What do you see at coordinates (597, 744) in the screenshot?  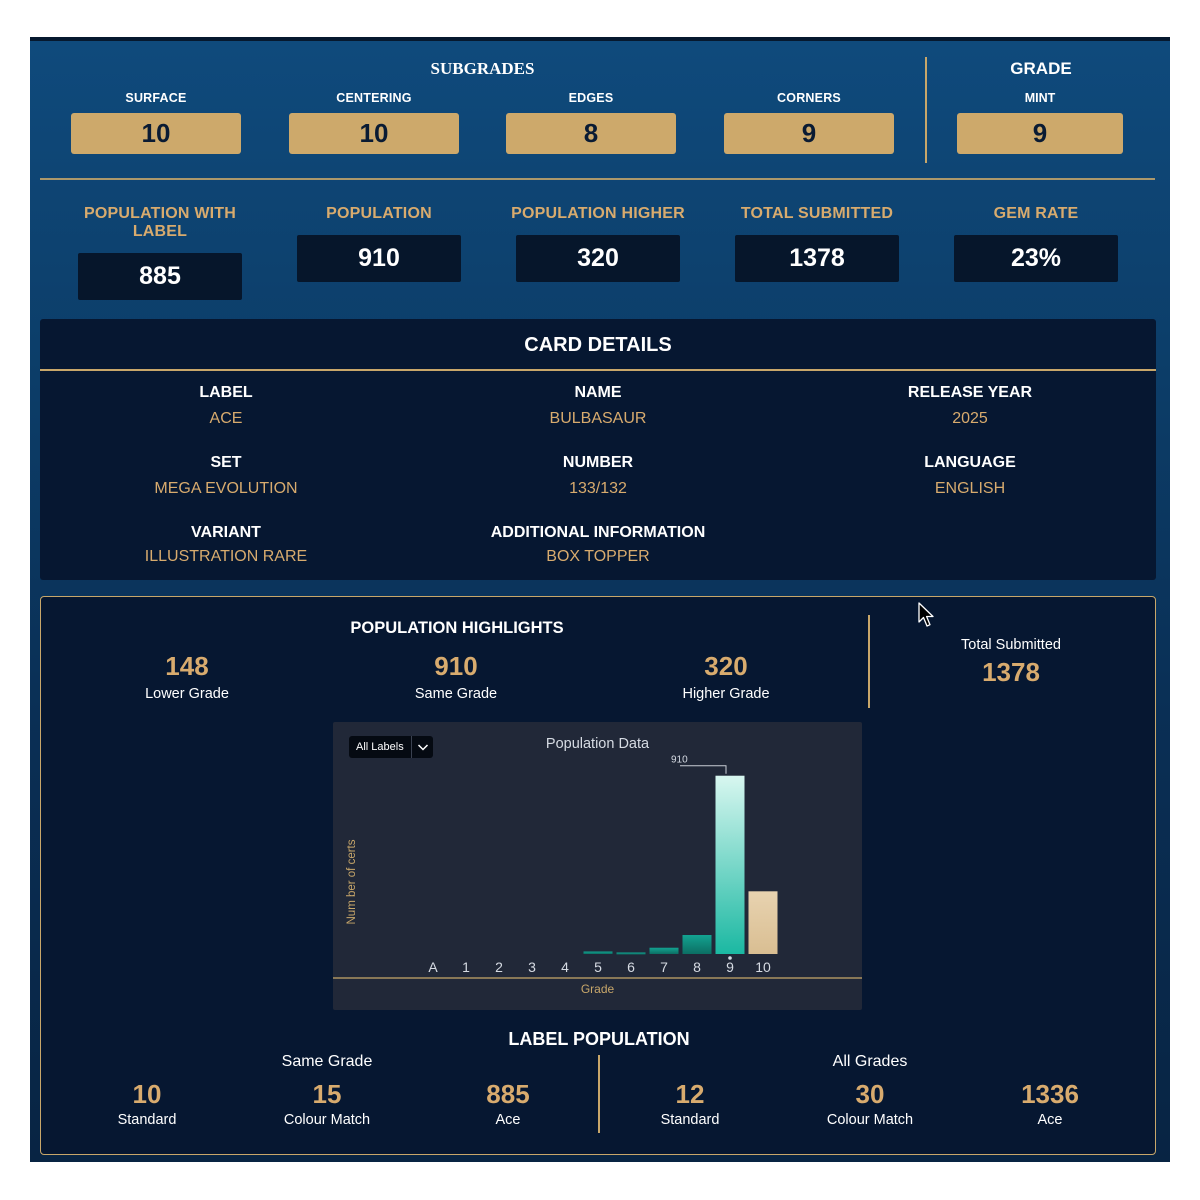 I see `chart-title: Population Data` at bounding box center [597, 744].